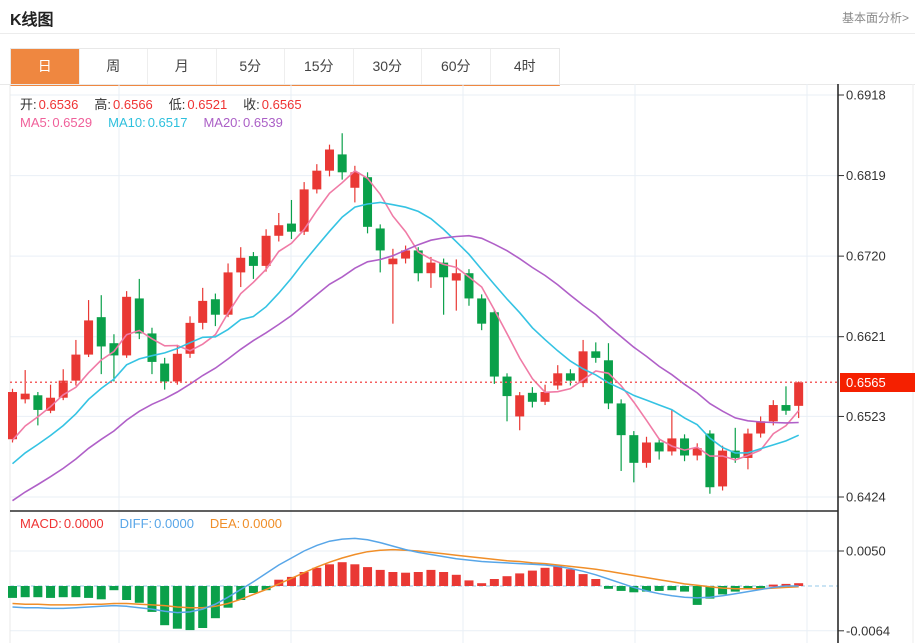 This screenshot has height=643, width=915. I want to click on price-tick-label: 0.6918, so click(866, 95).